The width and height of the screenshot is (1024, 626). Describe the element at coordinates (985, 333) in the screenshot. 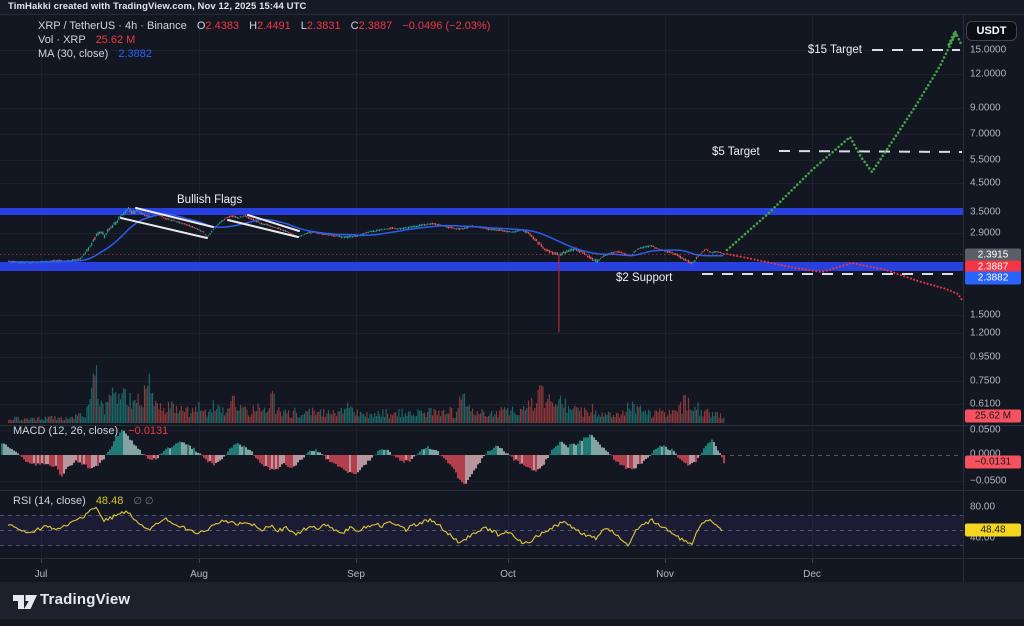

I see `price-axis-label: 1.2000` at that location.